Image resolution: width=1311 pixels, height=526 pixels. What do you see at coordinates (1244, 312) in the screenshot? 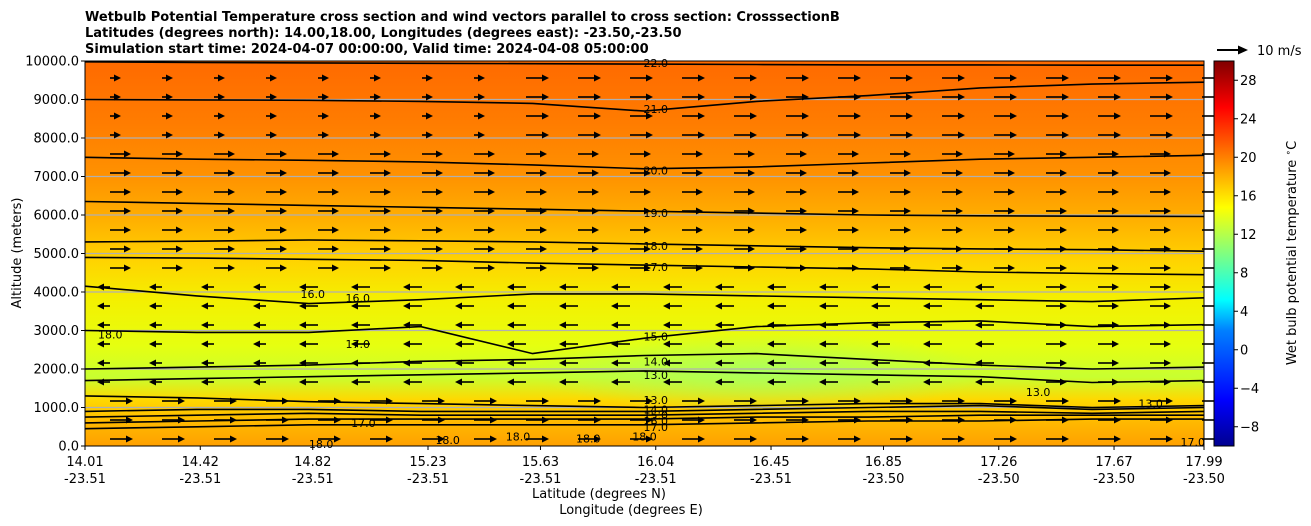
I see `colorbar-tick-label: 4` at bounding box center [1244, 312].